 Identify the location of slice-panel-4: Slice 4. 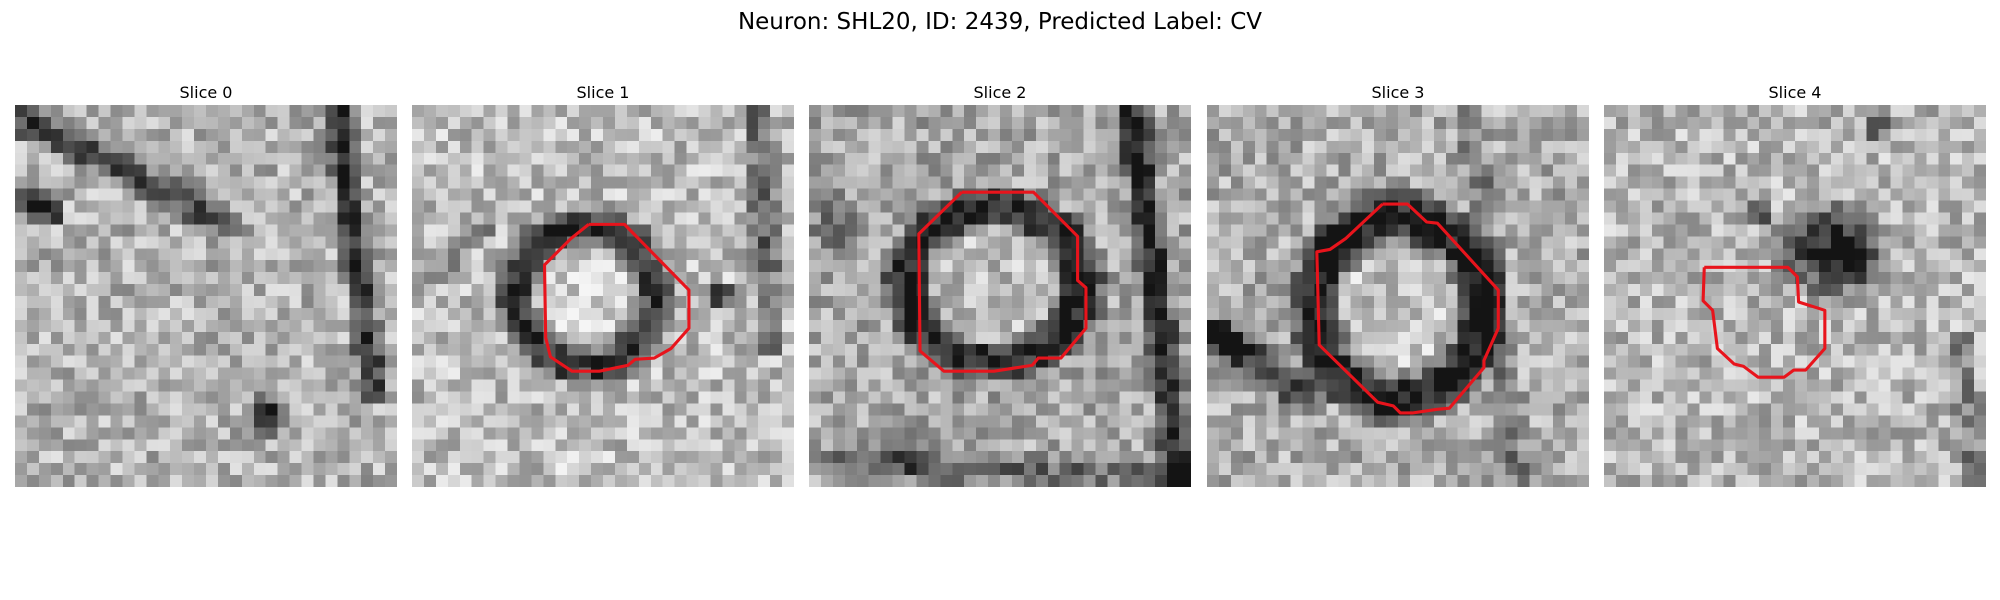
(1795, 285).